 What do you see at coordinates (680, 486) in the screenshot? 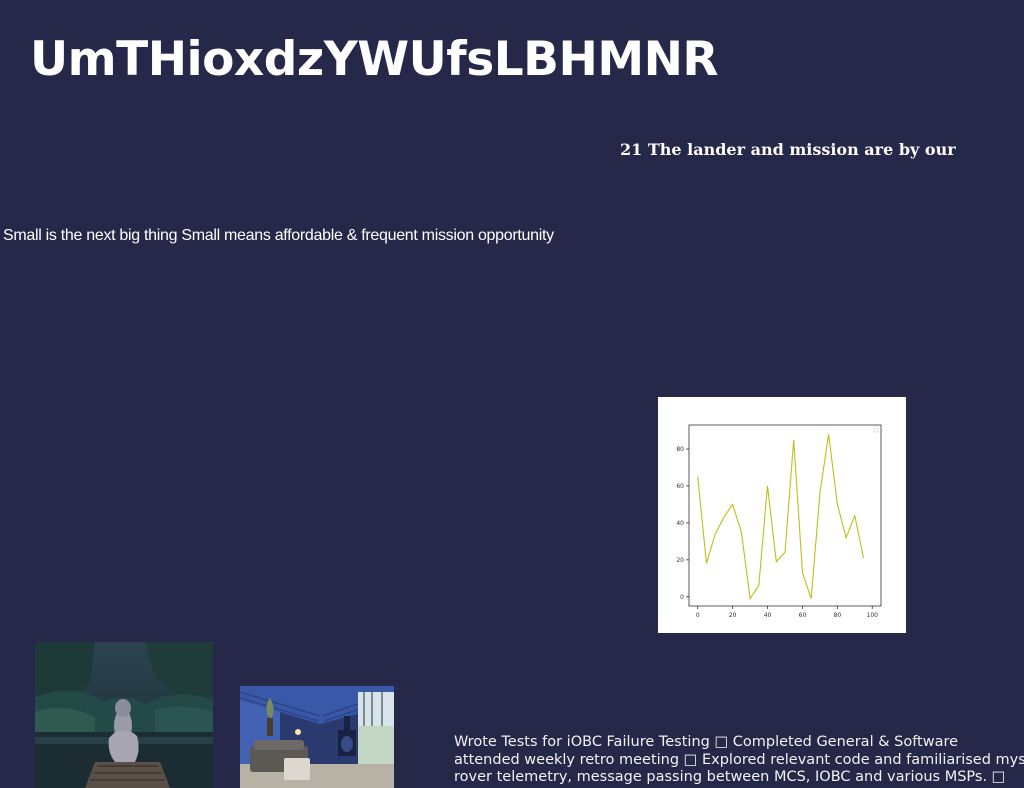
I see `y-tick-label: 60` at bounding box center [680, 486].